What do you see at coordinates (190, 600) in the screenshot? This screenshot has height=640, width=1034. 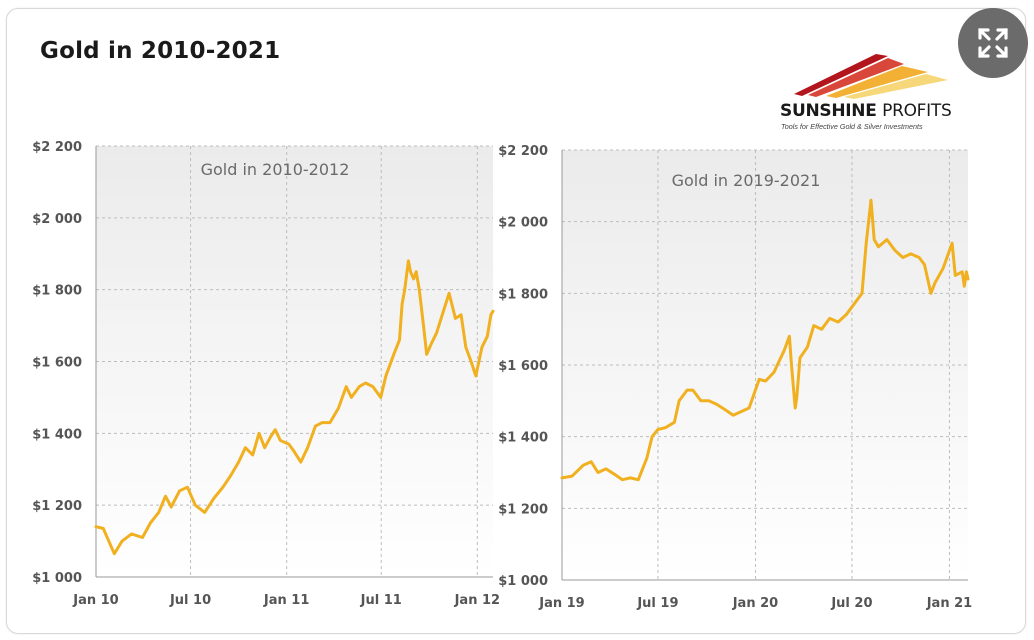 I see `x-tick-label: Jul 10` at bounding box center [190, 600].